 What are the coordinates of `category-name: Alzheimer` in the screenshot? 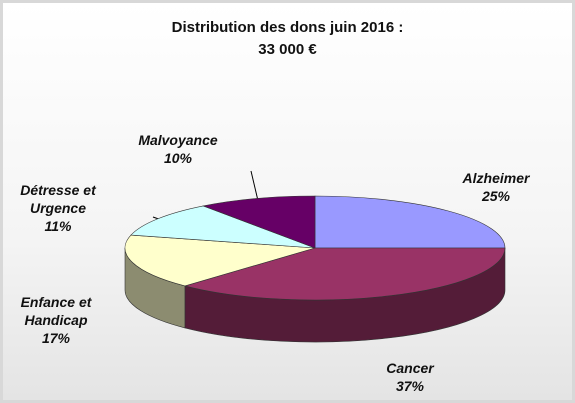 It's located at (496, 178).